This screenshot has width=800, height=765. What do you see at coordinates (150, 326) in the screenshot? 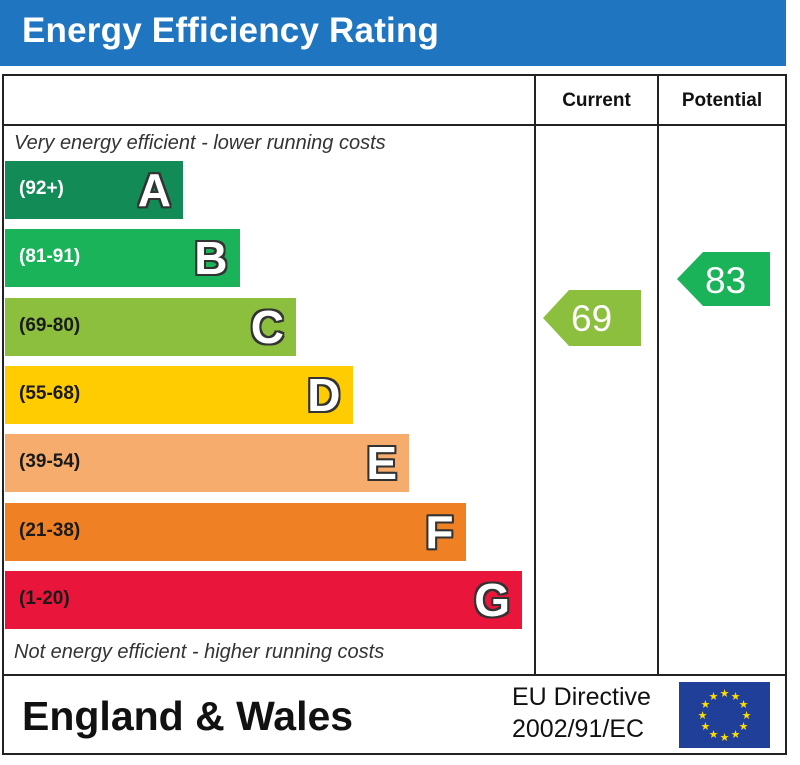
I see `band-c: (69-80) C` at bounding box center [150, 326].